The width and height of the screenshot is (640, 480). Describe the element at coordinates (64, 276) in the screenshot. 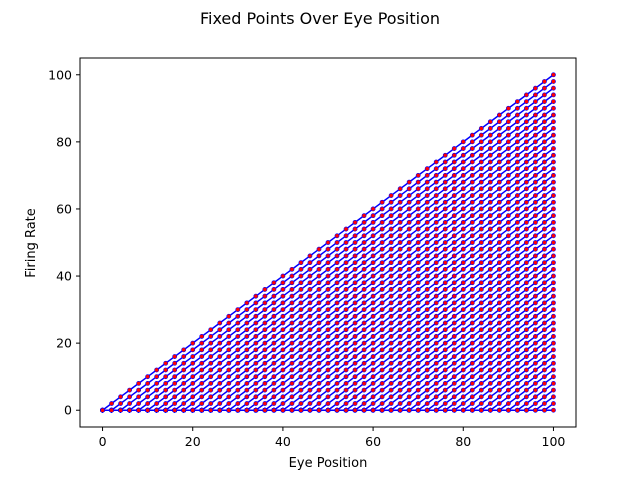

I see `y-tick-label-2: 40` at that location.